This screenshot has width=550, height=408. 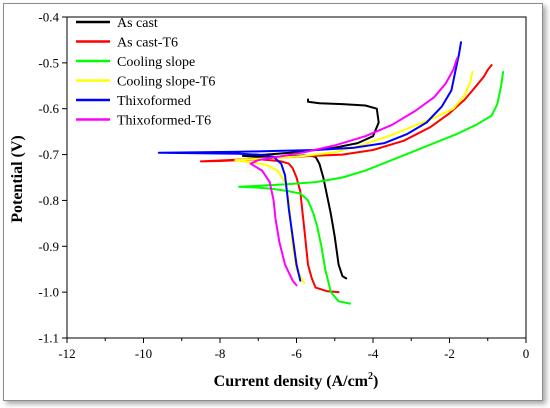 What do you see at coordinates (147, 43) in the screenshot?
I see `legend-label-as-cast-t6: As cast-T6` at bounding box center [147, 43].